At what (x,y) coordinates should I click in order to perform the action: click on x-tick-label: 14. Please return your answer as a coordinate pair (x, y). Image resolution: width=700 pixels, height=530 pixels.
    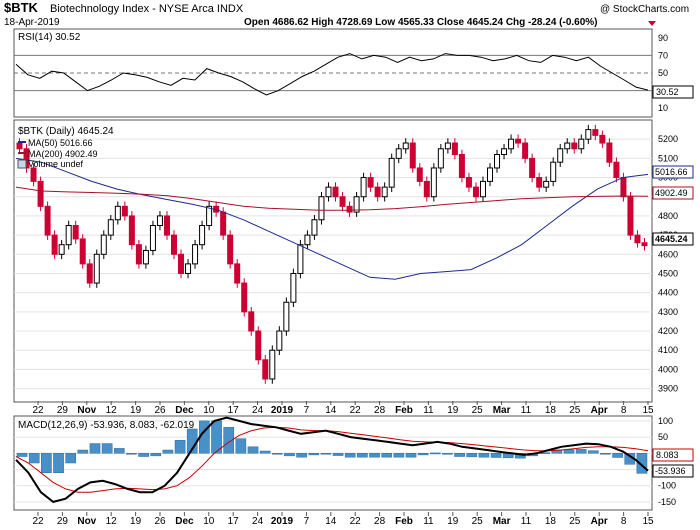
    Looking at the image, I should click on (331, 521).